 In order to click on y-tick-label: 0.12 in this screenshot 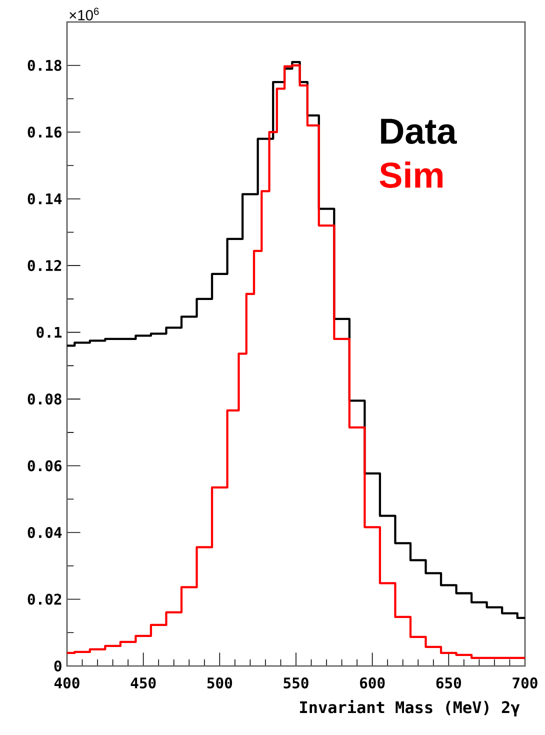, I will do `click(45, 266)`.